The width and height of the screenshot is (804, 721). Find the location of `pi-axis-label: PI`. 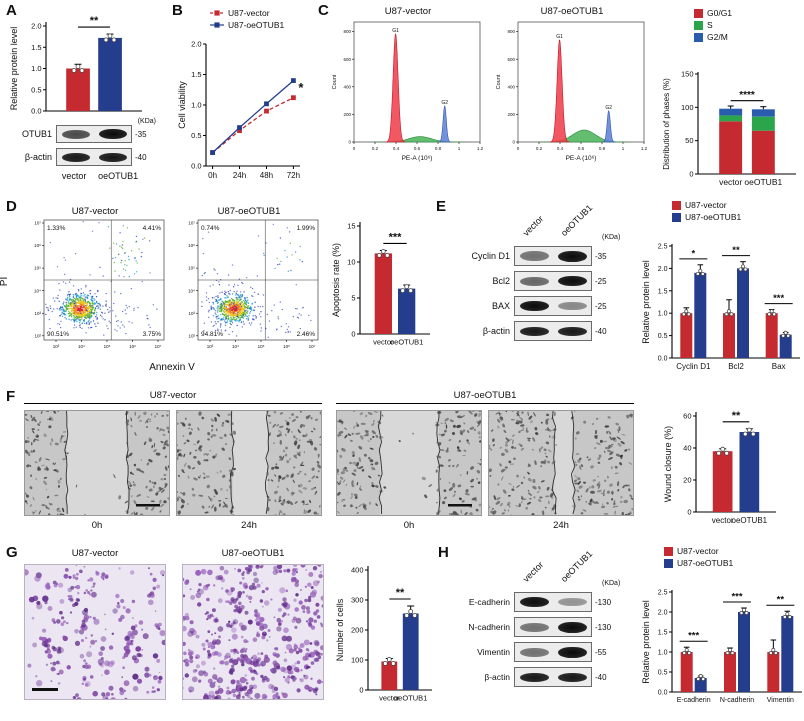

pi-axis-label: PI is located at coordinates (5, 281).